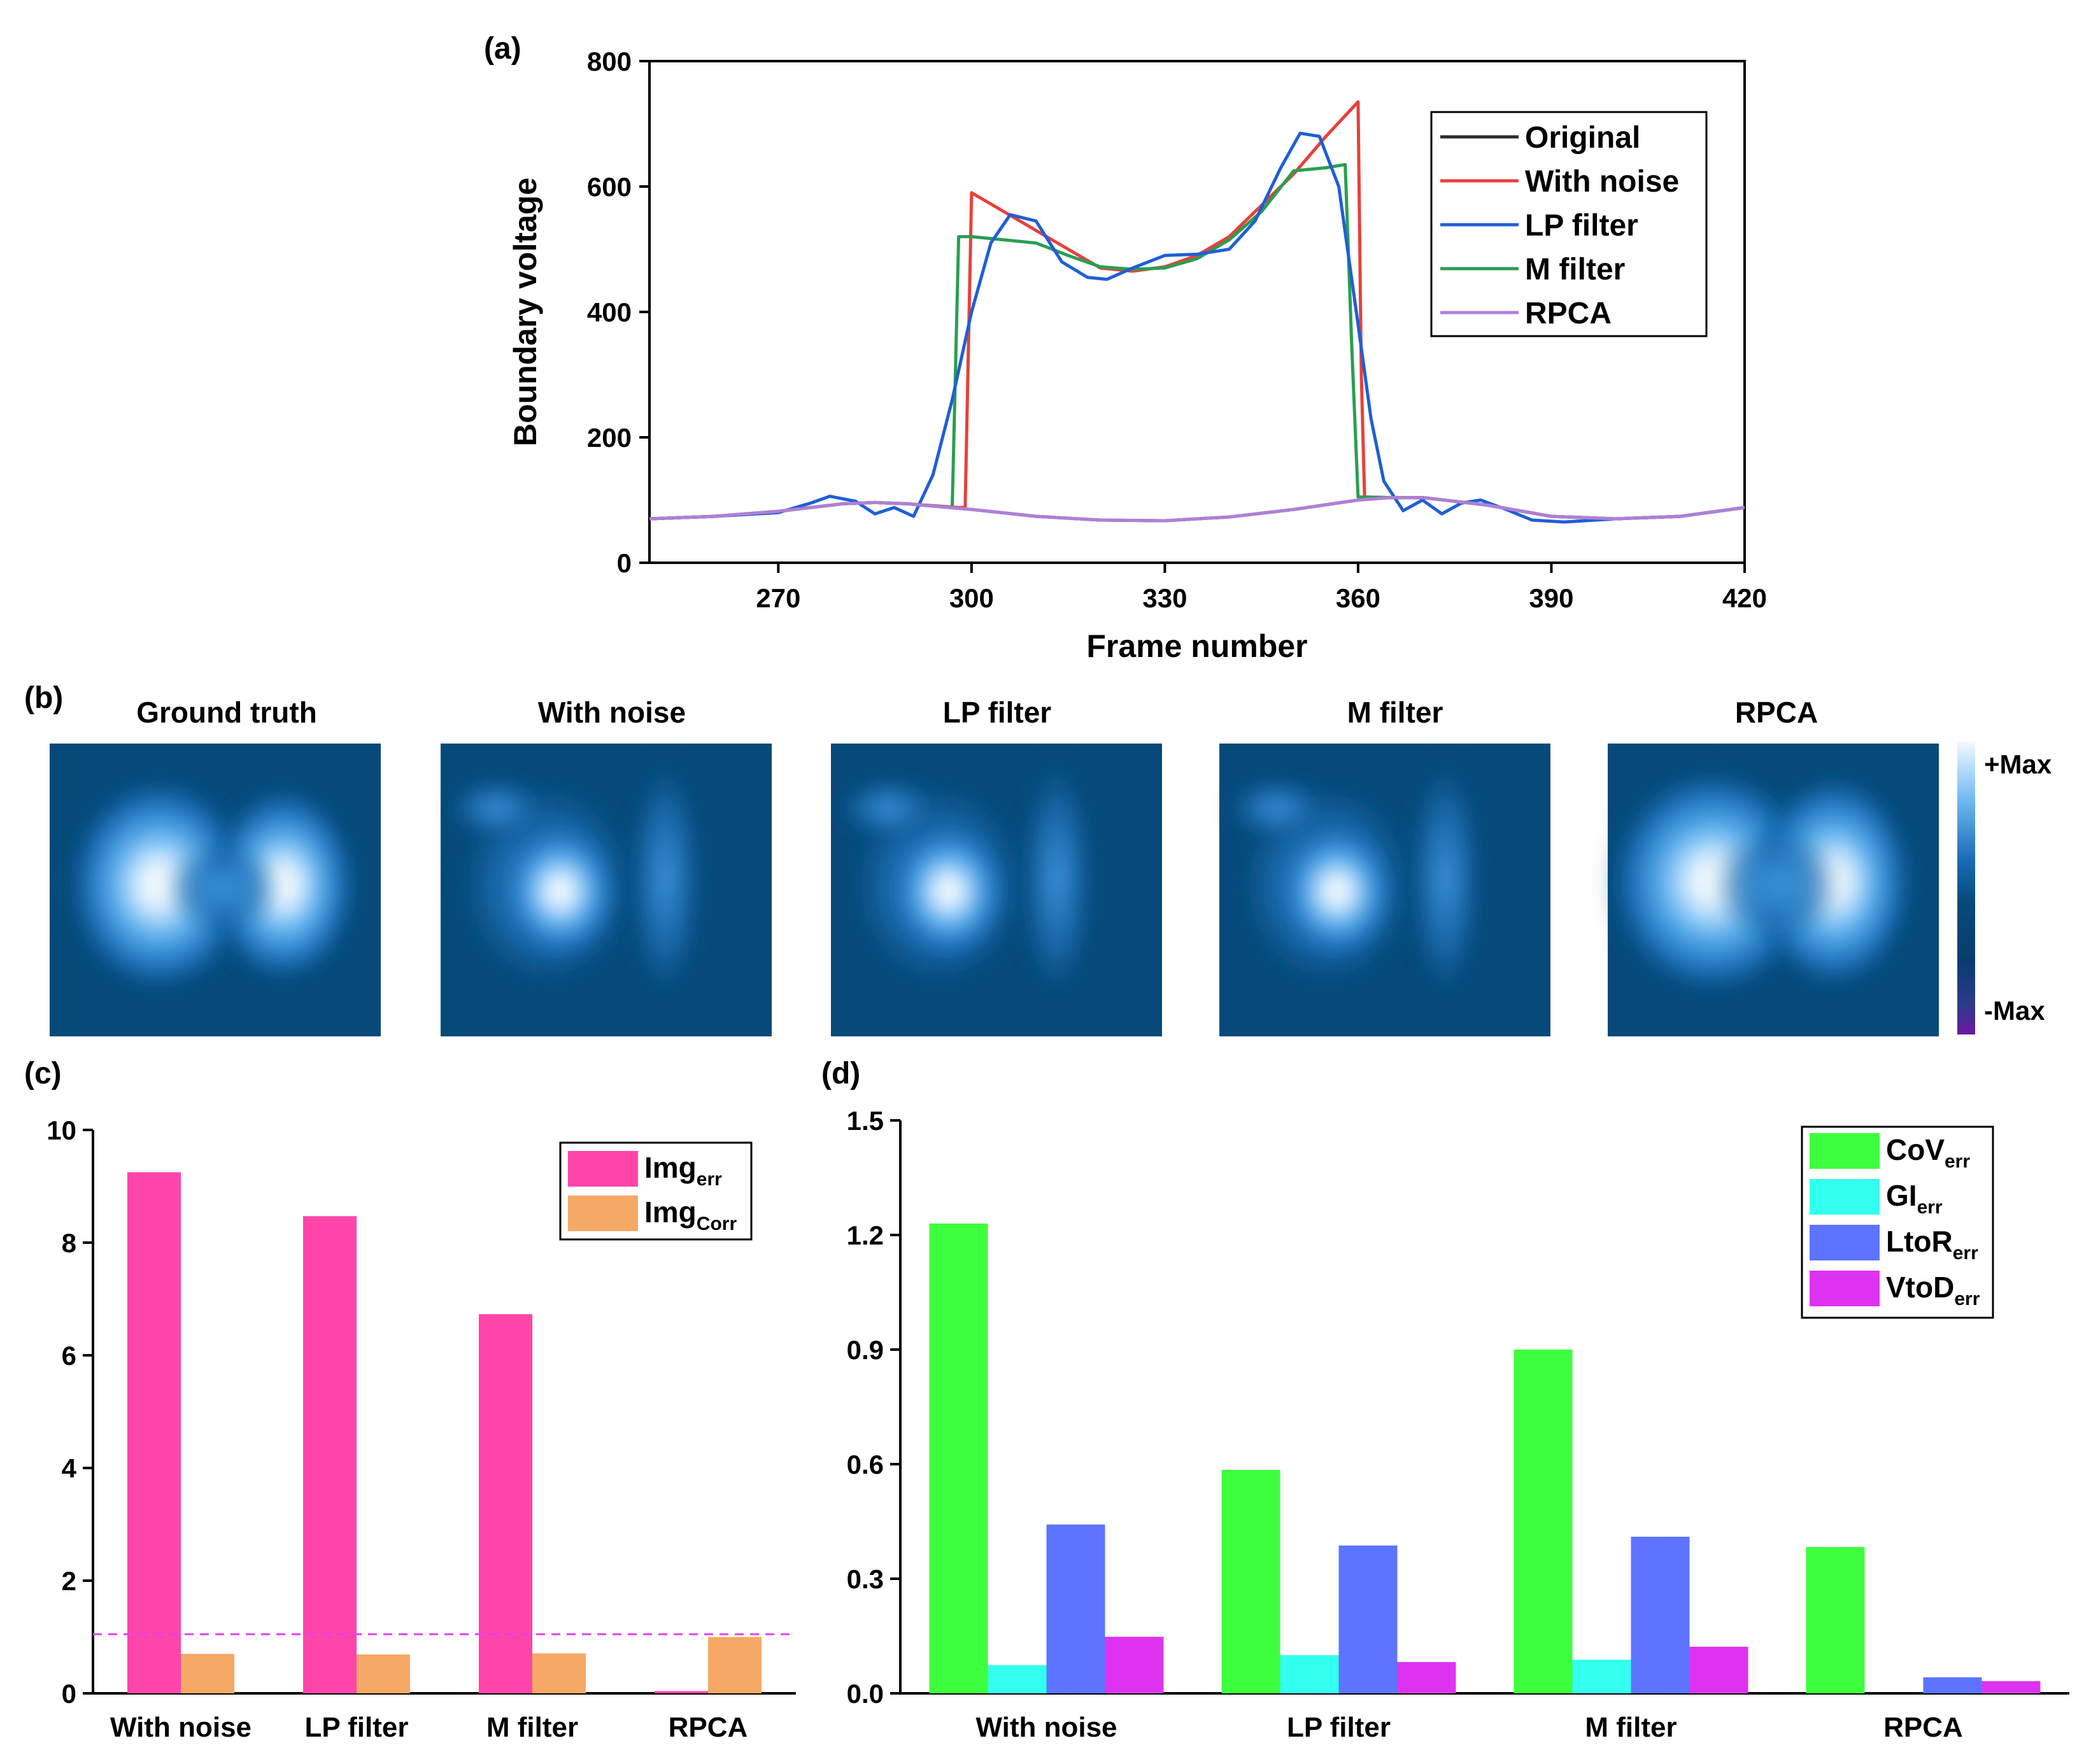  I want to click on heatmap-lp-filter, so click(996, 890).